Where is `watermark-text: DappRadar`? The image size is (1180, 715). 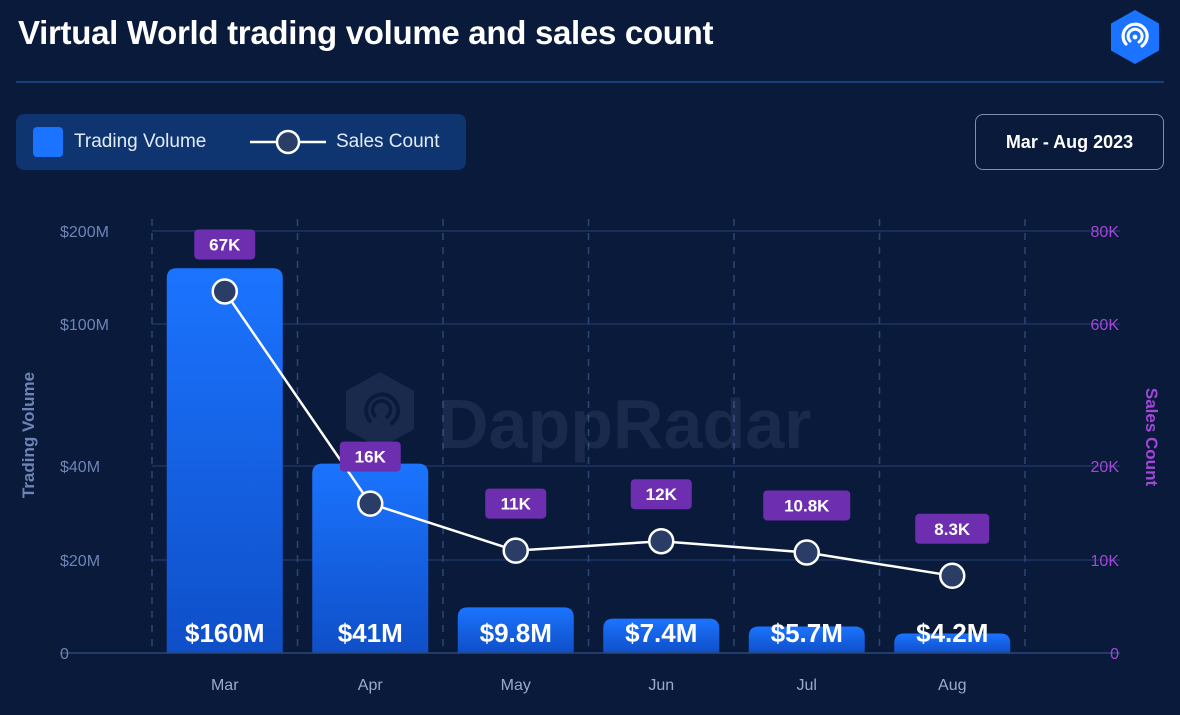 watermark-text: DappRadar is located at coordinates (624, 424).